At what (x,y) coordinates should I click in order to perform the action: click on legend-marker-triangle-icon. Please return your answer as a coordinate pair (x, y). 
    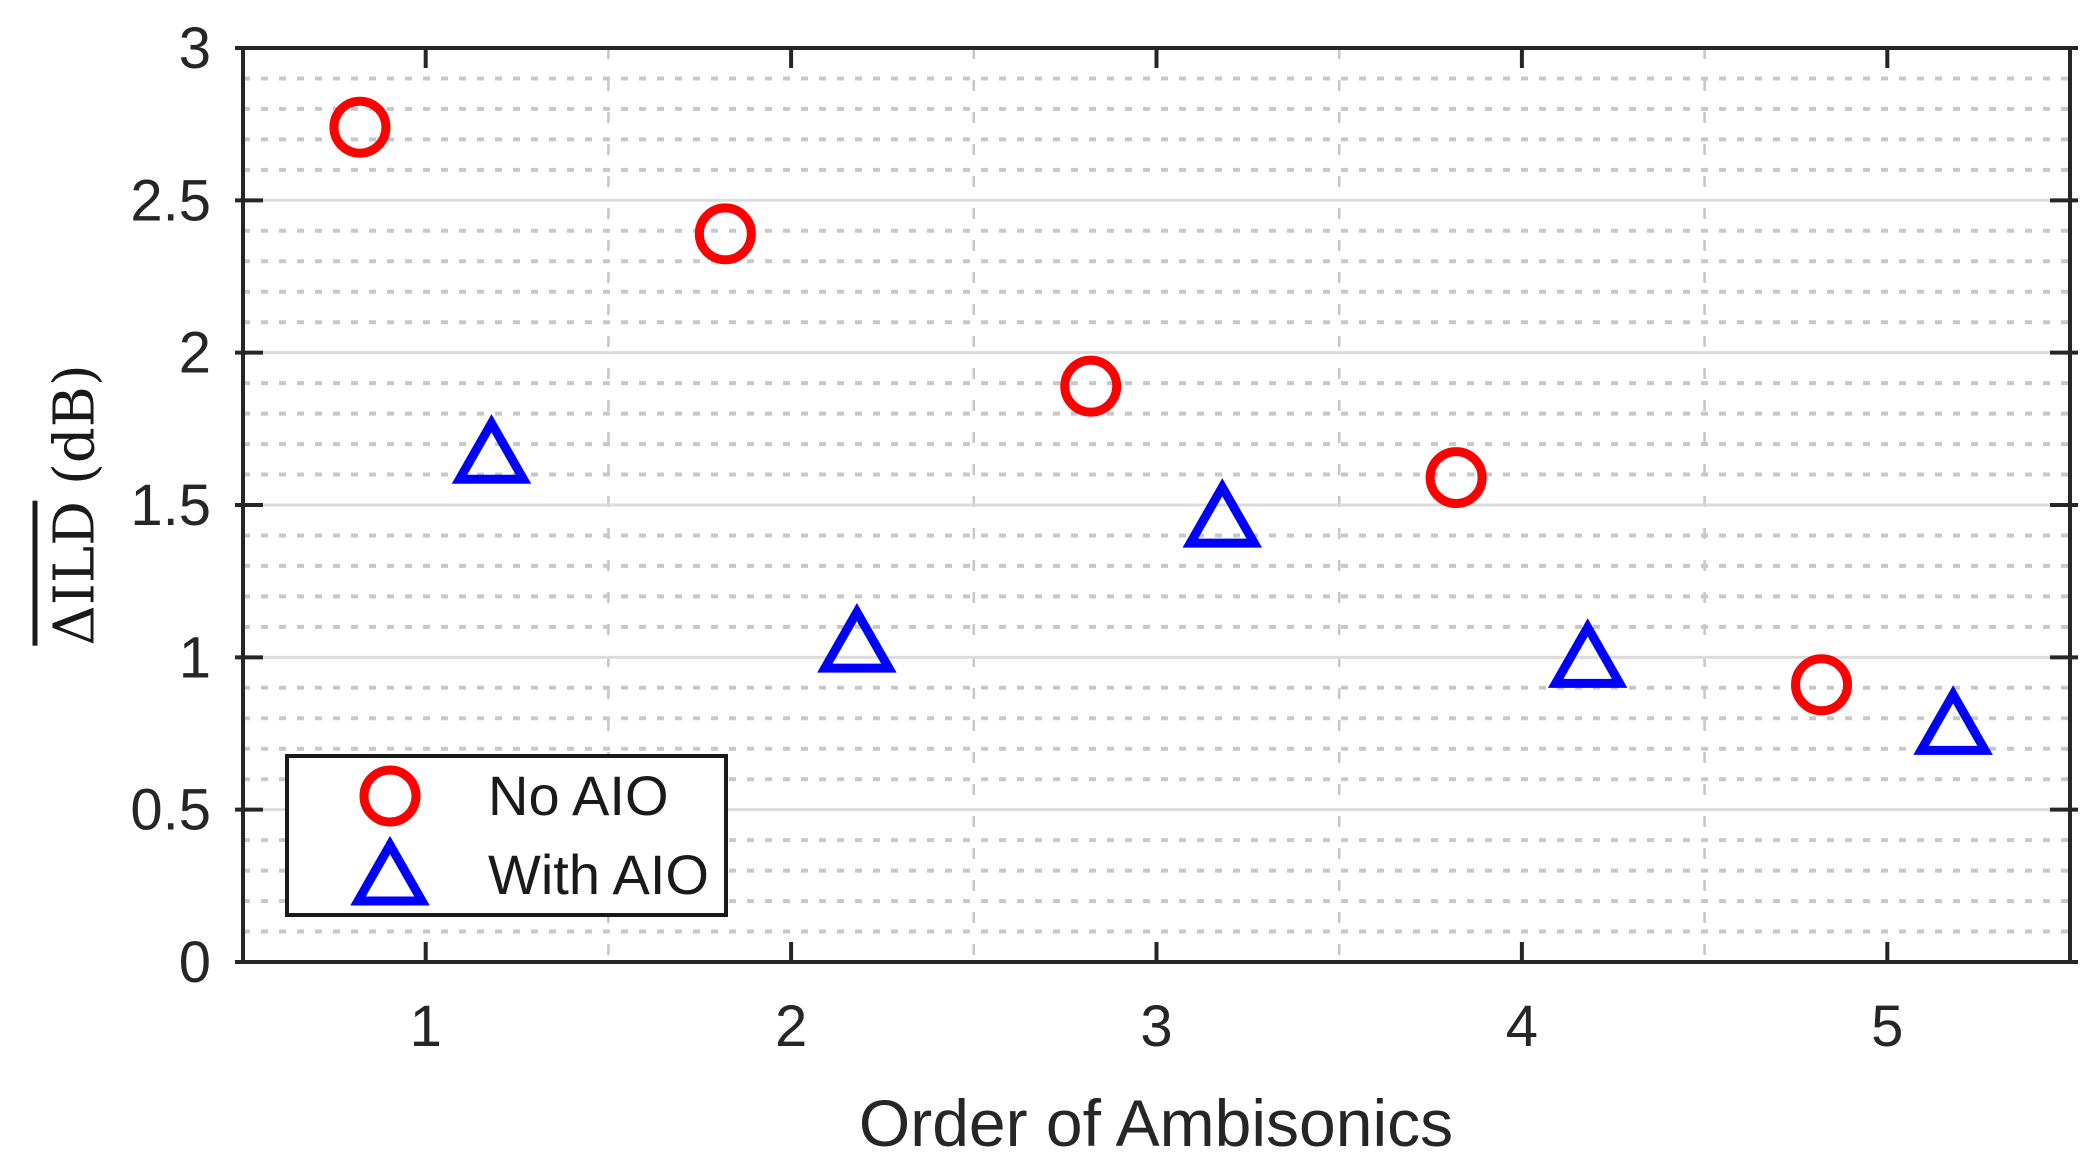
    Looking at the image, I should click on (390, 870).